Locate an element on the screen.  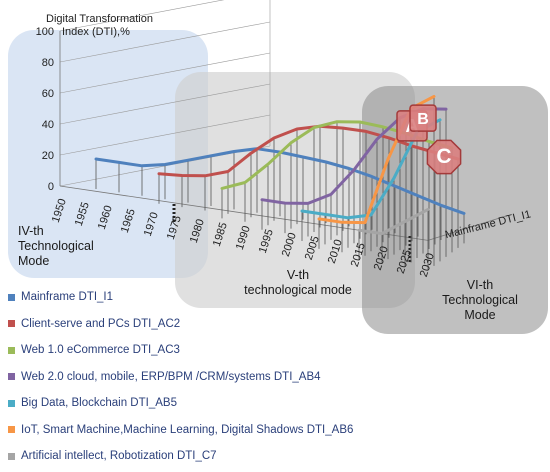
legend-item: Client-serve and PCs DTI_AC2 is located at coordinates (94, 324).